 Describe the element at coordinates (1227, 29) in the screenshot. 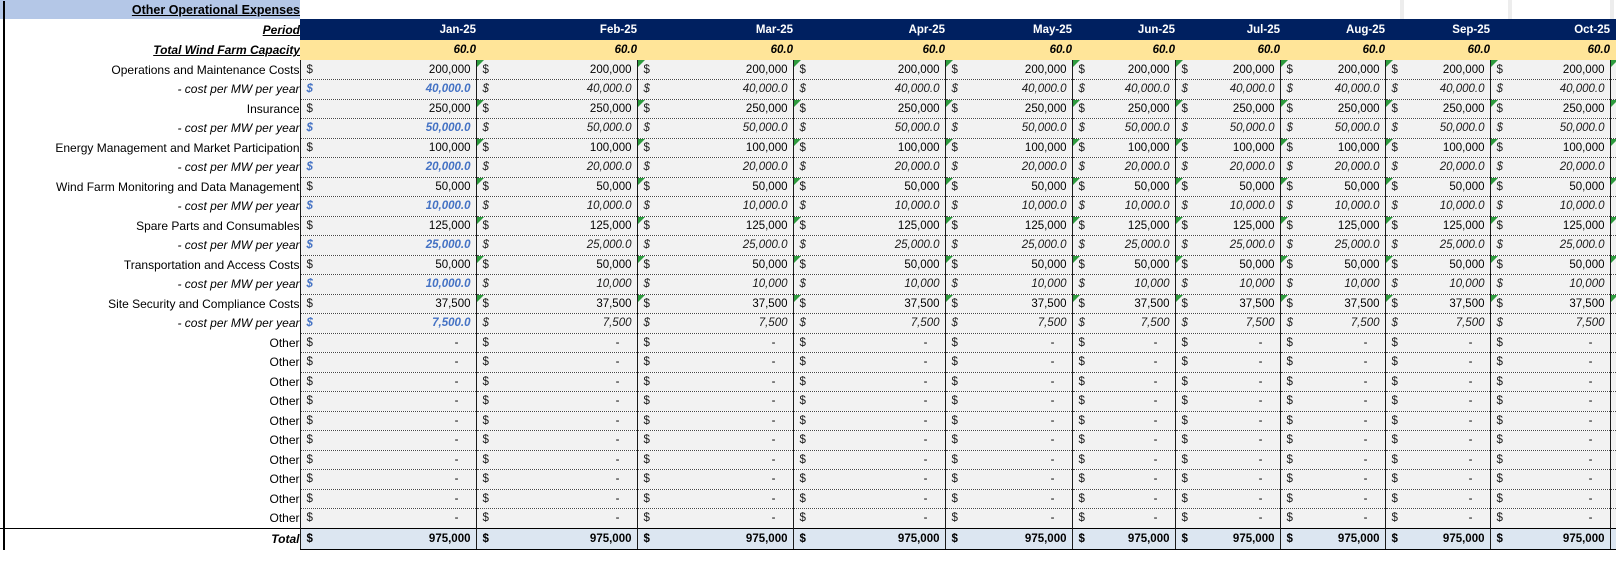

I see `month-header: Jul-25` at that location.